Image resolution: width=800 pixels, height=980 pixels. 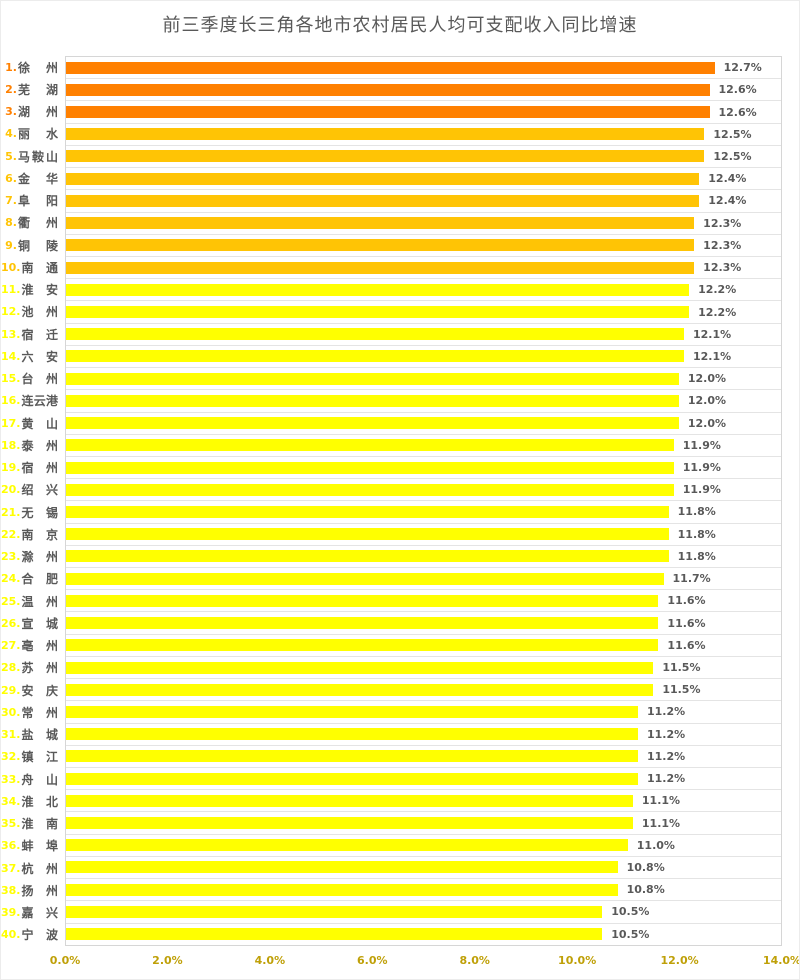 What do you see at coordinates (40, 378) in the screenshot?
I see `city-name: 台州` at bounding box center [40, 378].